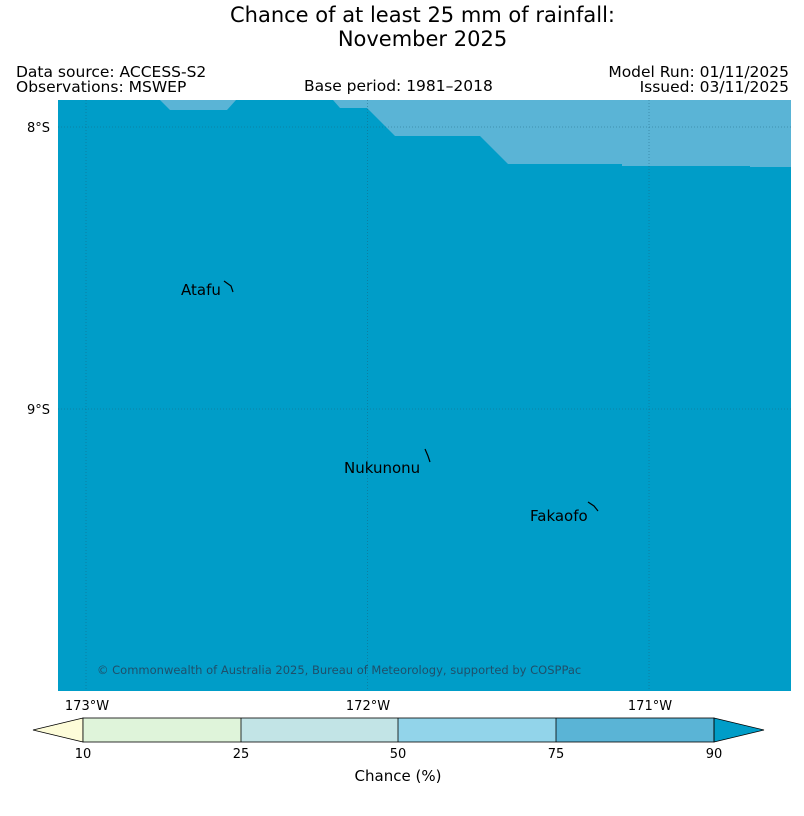 The image size is (804, 816). I want to click on lat-label-8s: 8°S, so click(38, 128).